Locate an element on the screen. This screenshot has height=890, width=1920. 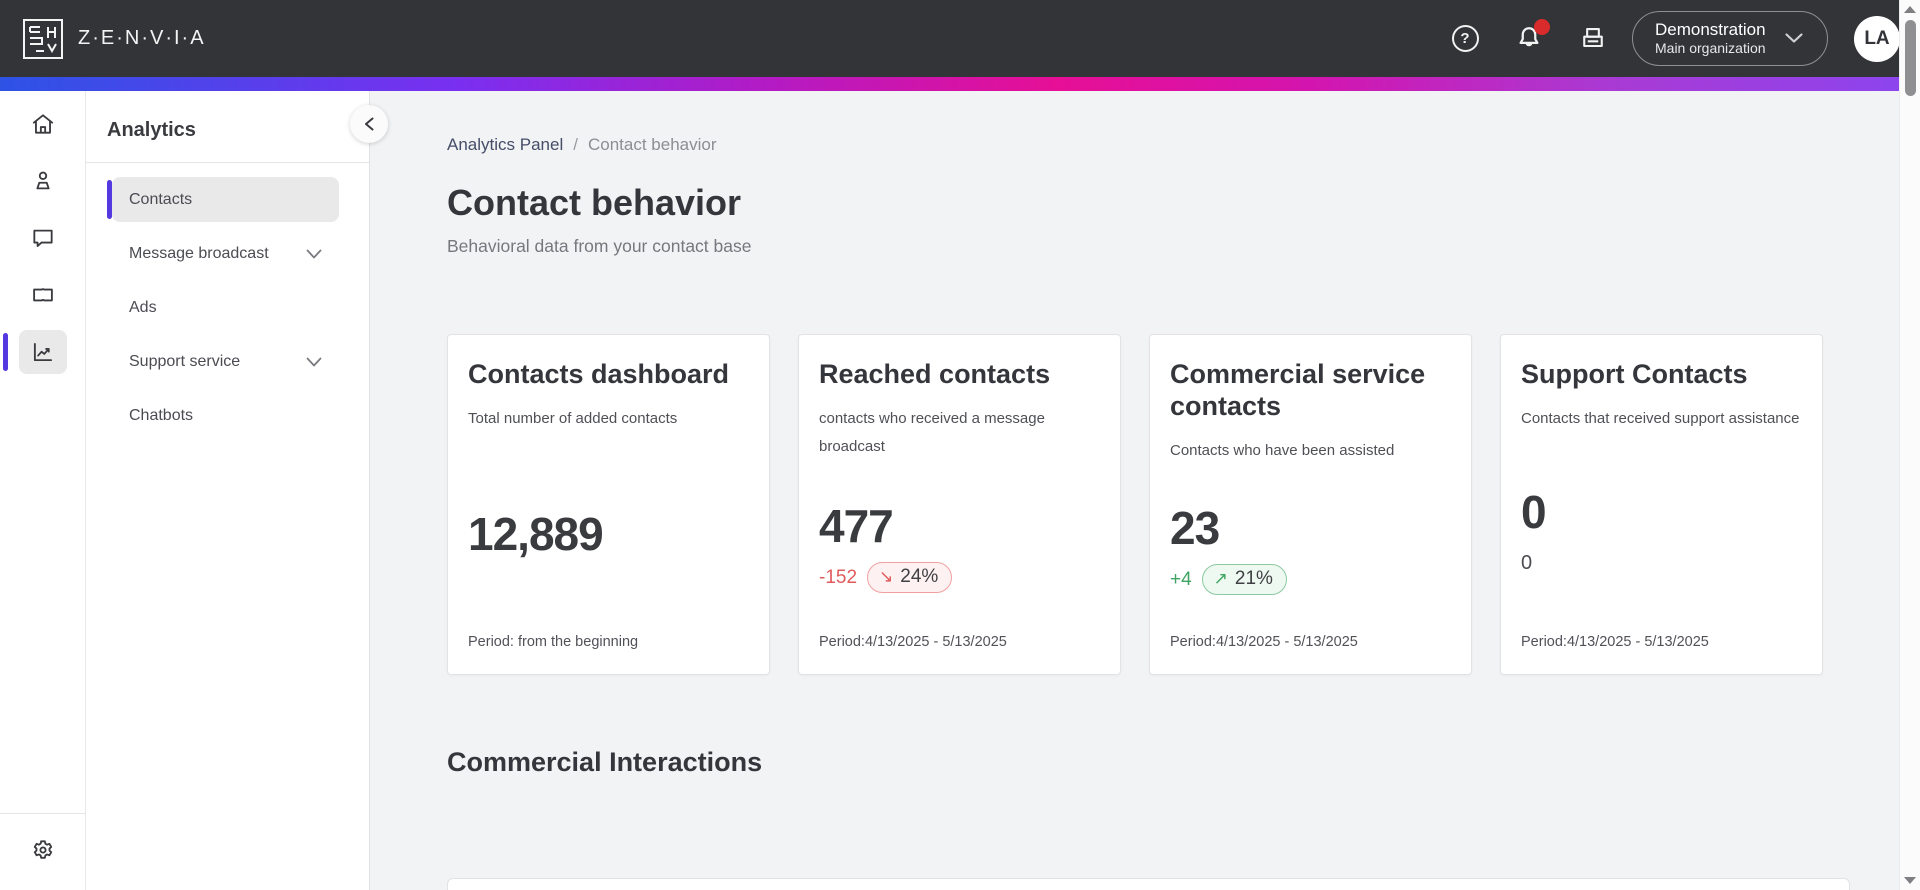
sidebar-item-settings is located at coordinates (43, 850).